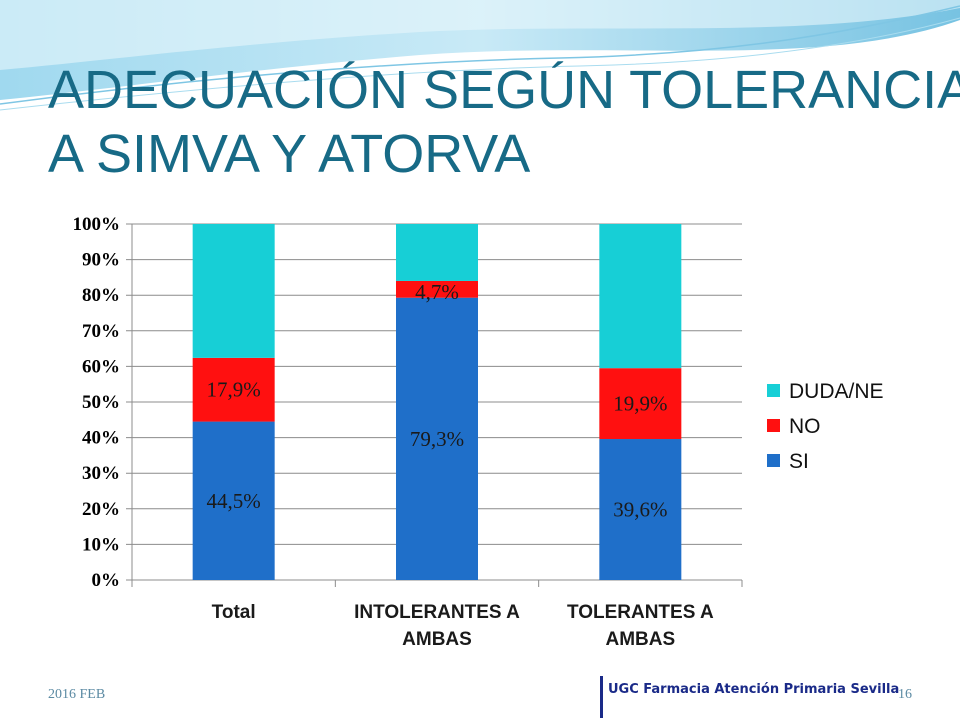 This screenshot has width=960, height=720. I want to click on slide-title-line-1: ADECUACIÓN SEGÚN TOLERANCIA, so click(504, 90).